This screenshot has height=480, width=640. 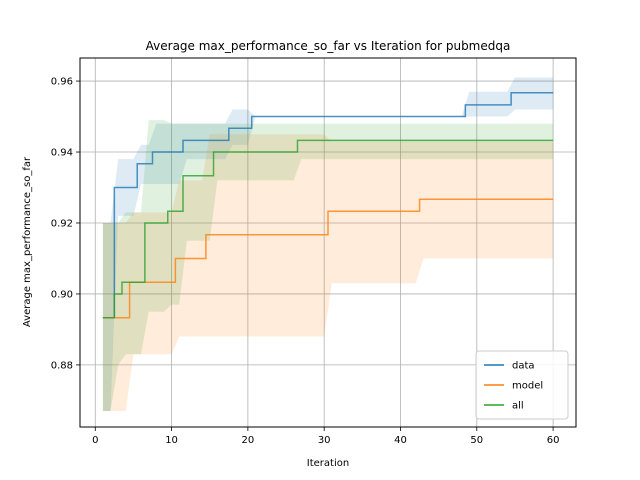 I want to click on x-tick-label: 40, so click(x=400, y=440).